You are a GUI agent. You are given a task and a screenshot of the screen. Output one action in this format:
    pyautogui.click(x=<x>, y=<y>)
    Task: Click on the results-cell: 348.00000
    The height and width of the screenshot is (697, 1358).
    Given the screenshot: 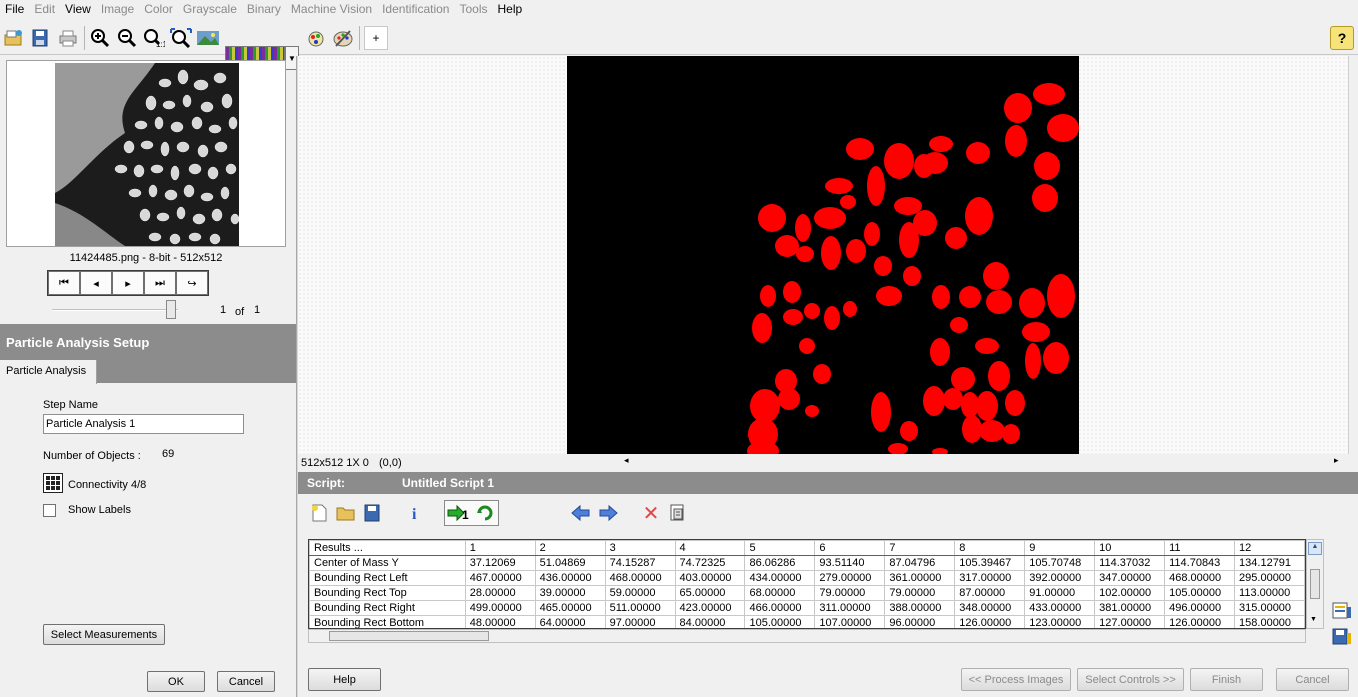 What is the action you would take?
    pyautogui.click(x=990, y=608)
    